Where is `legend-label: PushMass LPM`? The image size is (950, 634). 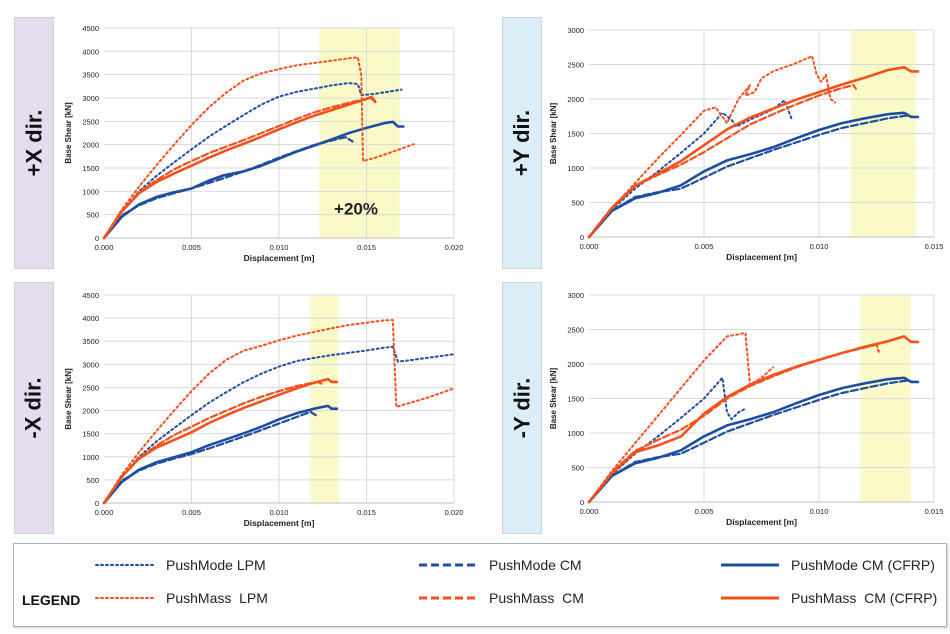 legend-label: PushMass LPM is located at coordinates (217, 598).